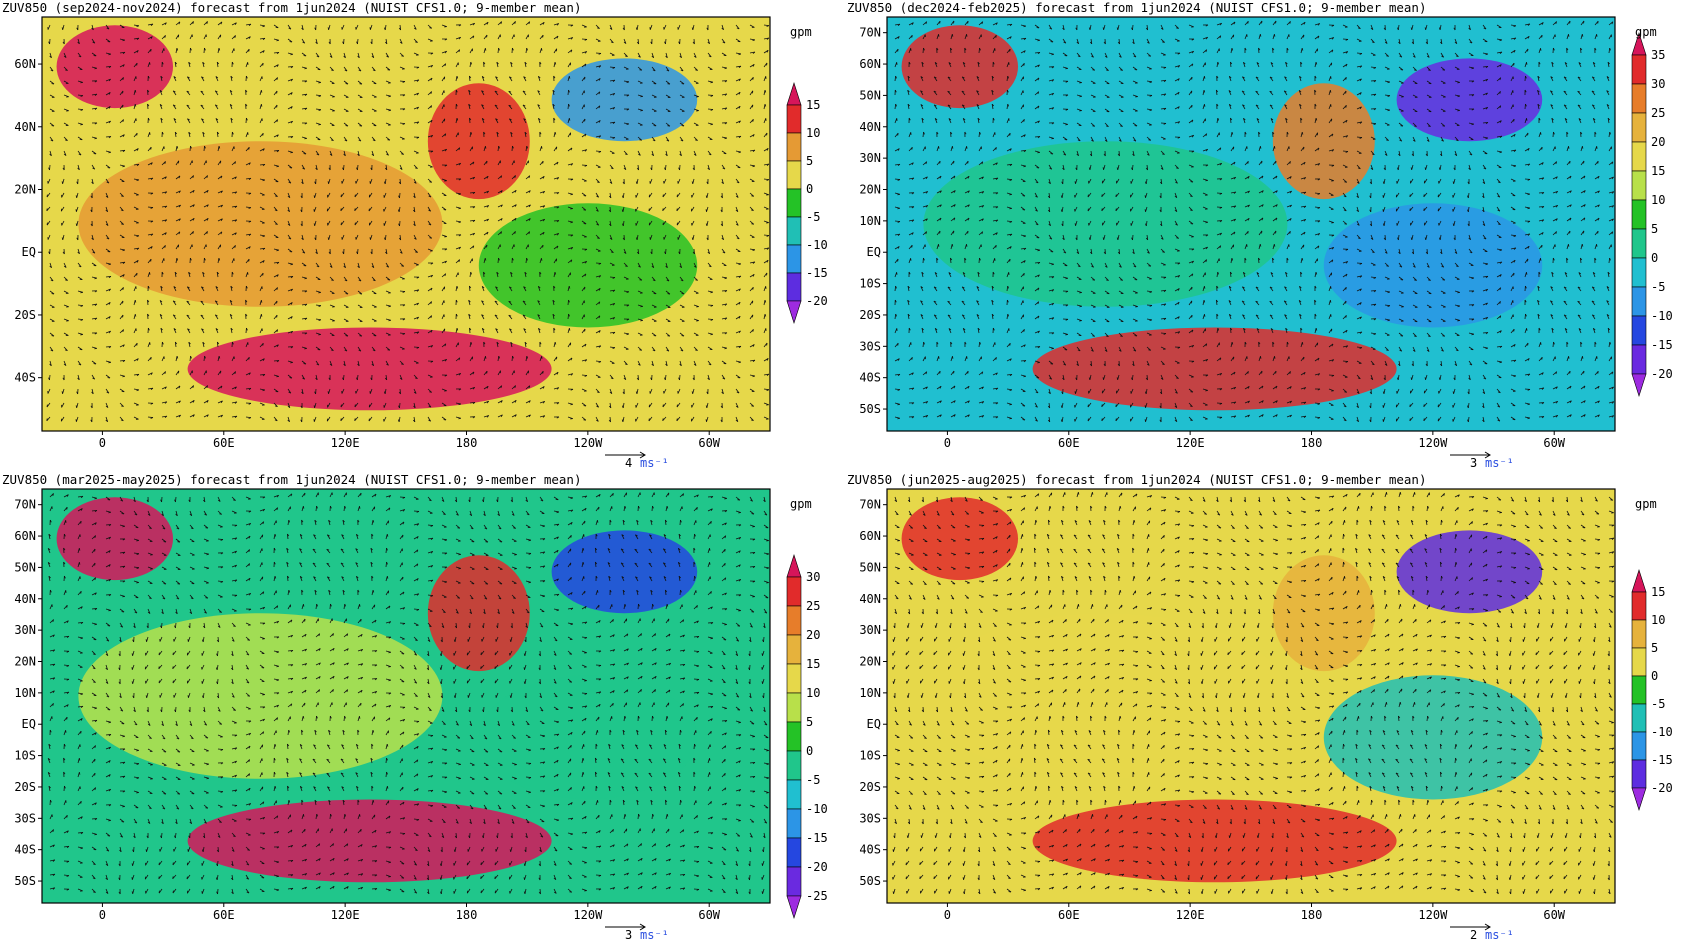 The width and height of the screenshot is (1690, 945). I want to click on lat-label: 30N, so click(870, 630).